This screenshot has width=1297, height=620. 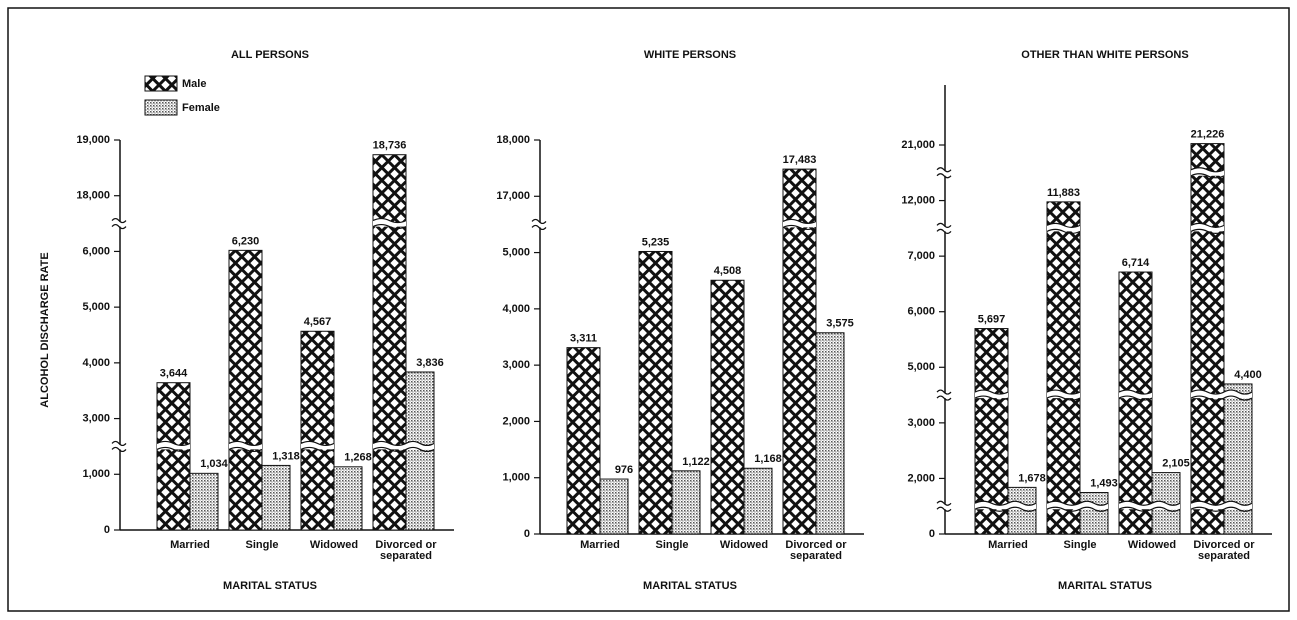 What do you see at coordinates (1063, 193) in the screenshot?
I see `data-label: 11,883` at bounding box center [1063, 193].